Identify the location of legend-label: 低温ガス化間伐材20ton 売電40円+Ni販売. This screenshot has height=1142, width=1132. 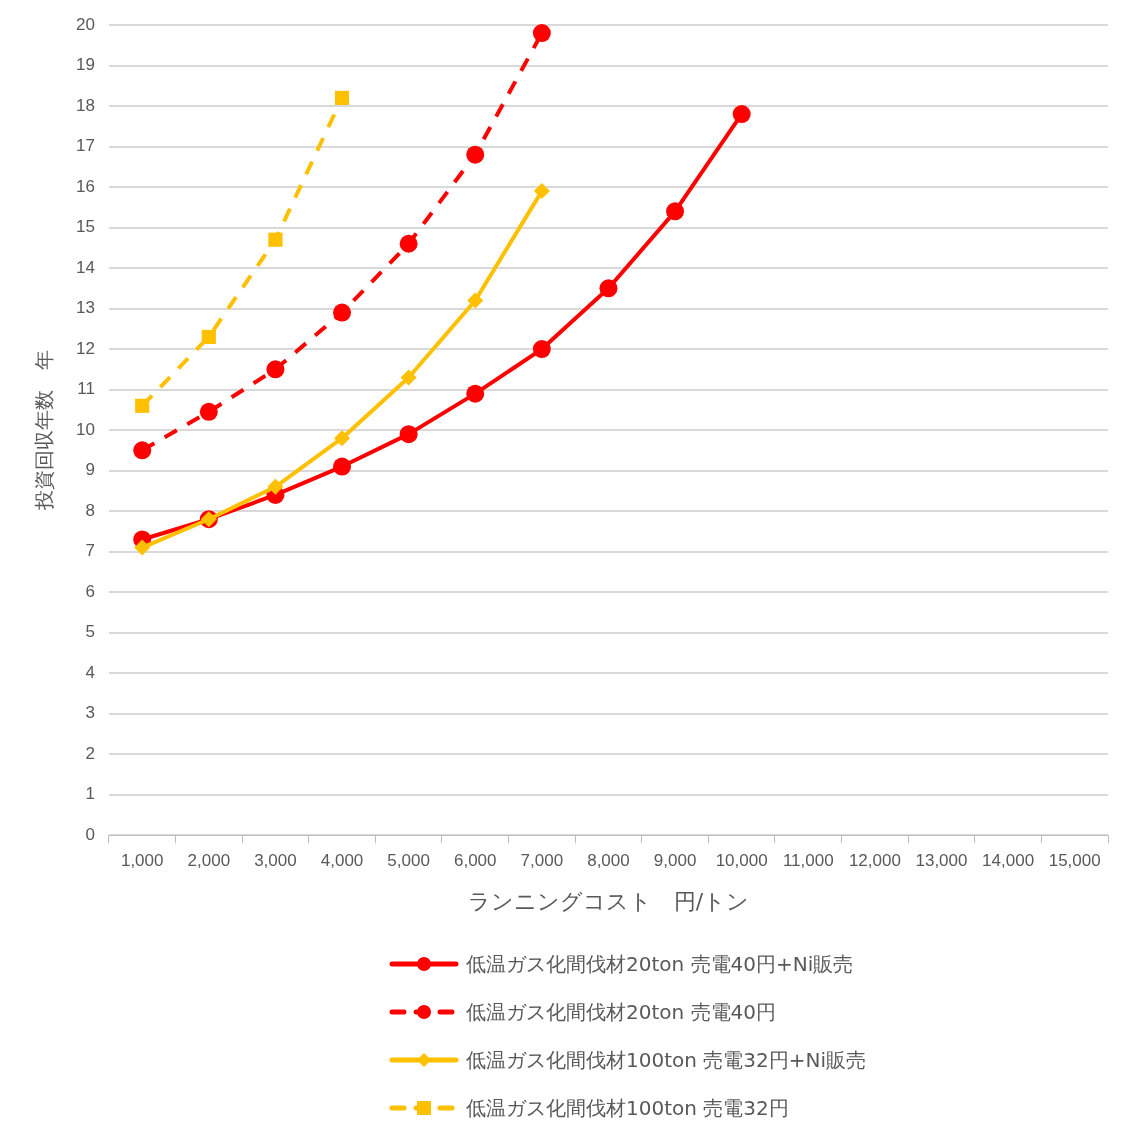
(660, 964).